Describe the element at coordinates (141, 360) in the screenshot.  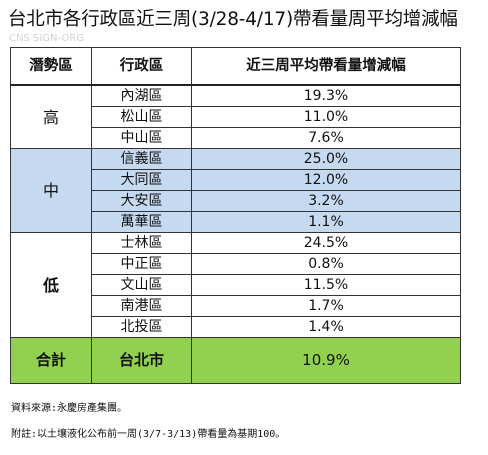
I see `total-district: 台北市` at that location.